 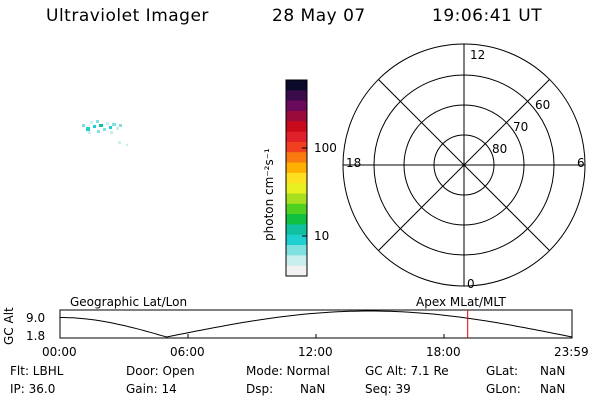 What do you see at coordinates (160, 371) in the screenshot?
I see `door-info: Door: Open` at bounding box center [160, 371].